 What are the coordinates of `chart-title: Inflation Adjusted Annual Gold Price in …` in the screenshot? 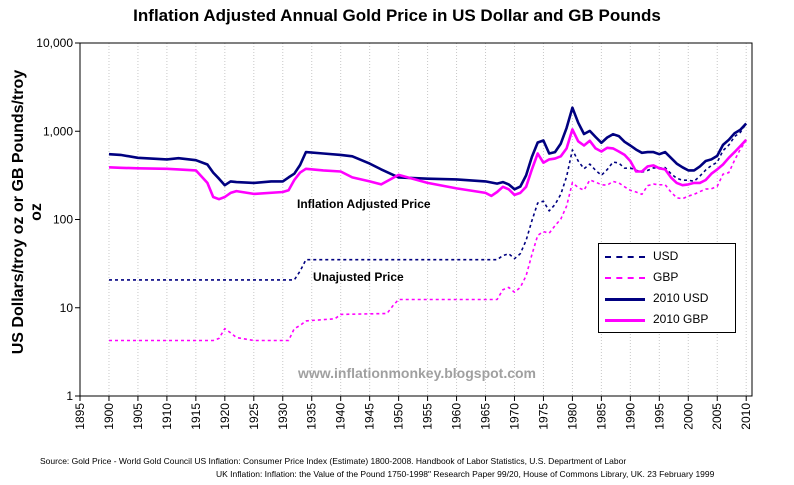 It's located at (397, 15).